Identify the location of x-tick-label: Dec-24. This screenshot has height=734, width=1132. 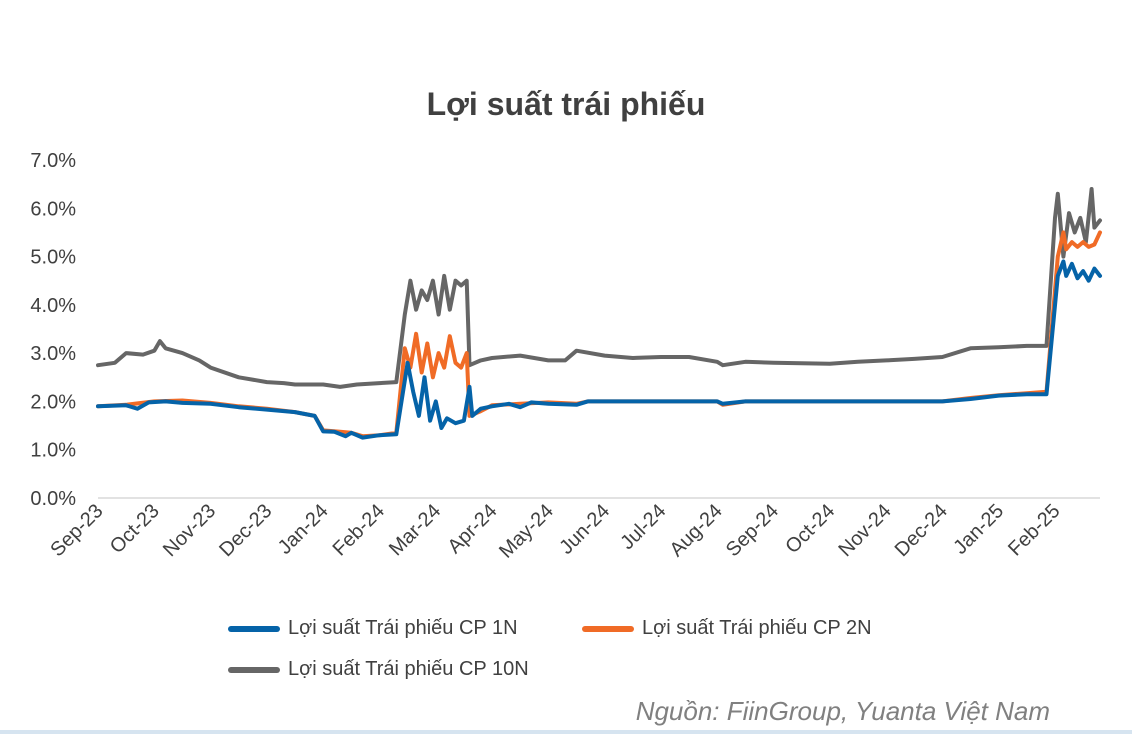
(921, 530).